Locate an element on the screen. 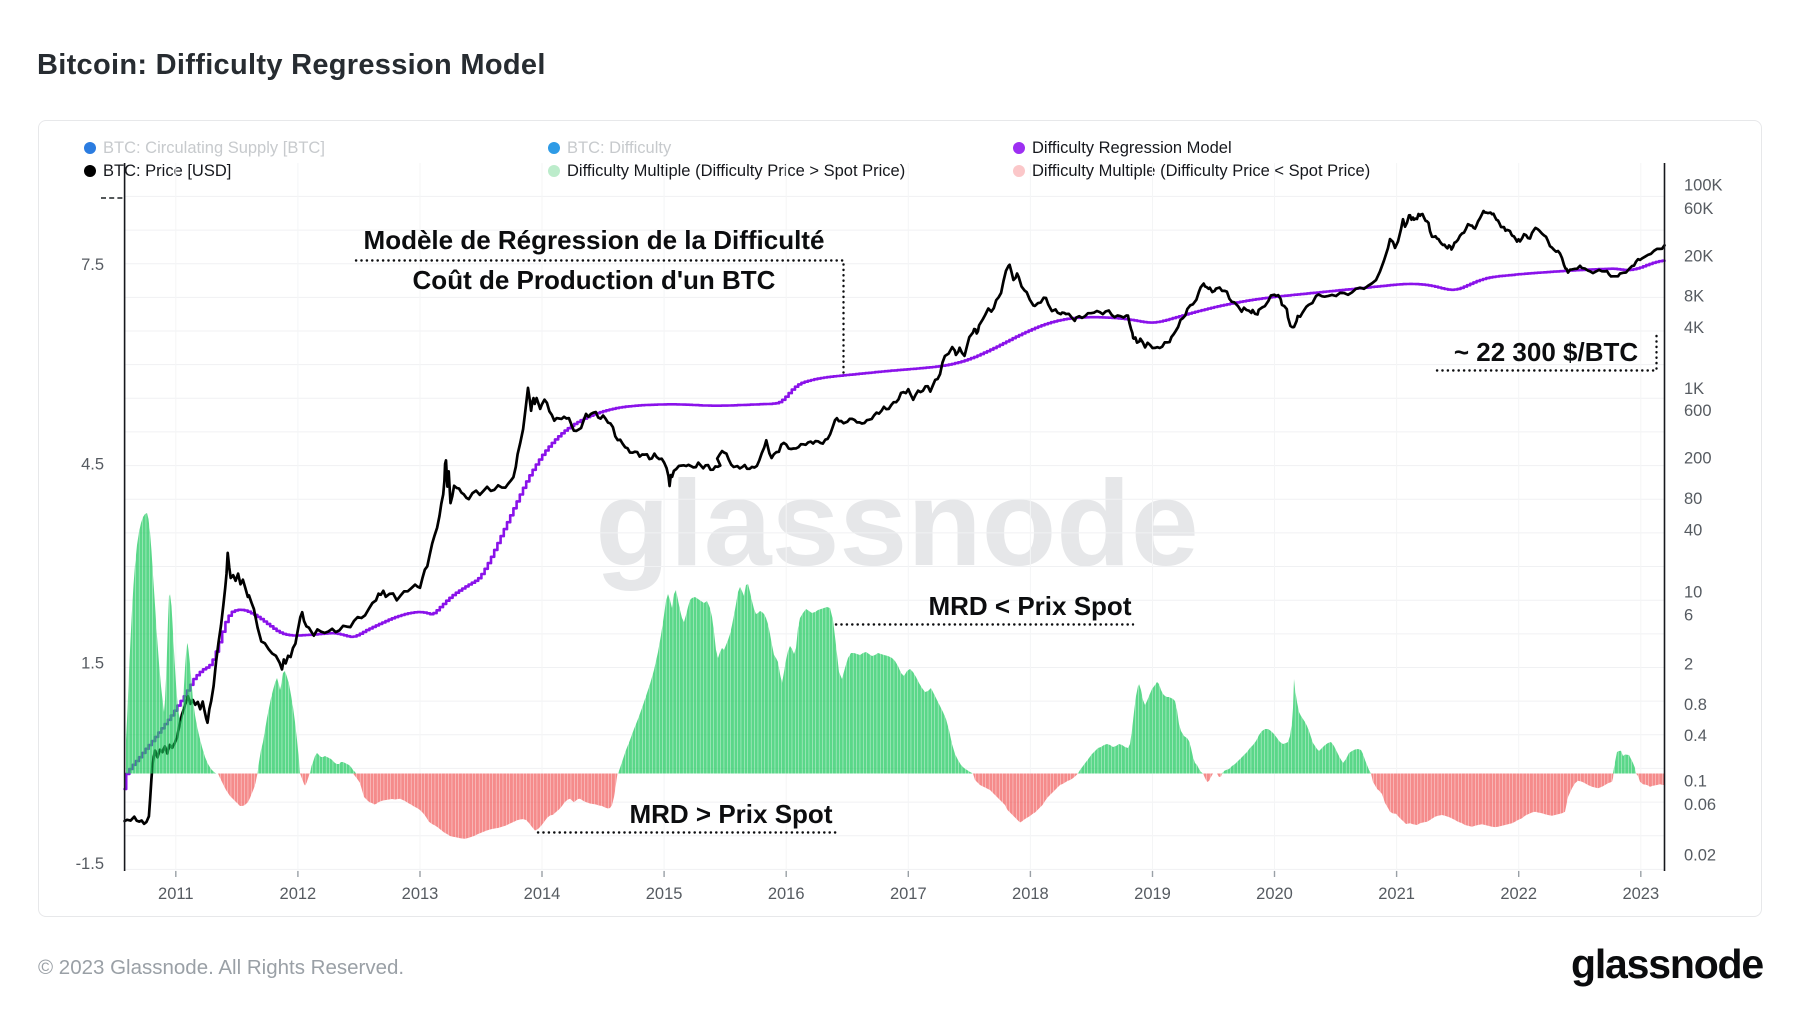  svg-text: glassnode is located at coordinates (896, 523).